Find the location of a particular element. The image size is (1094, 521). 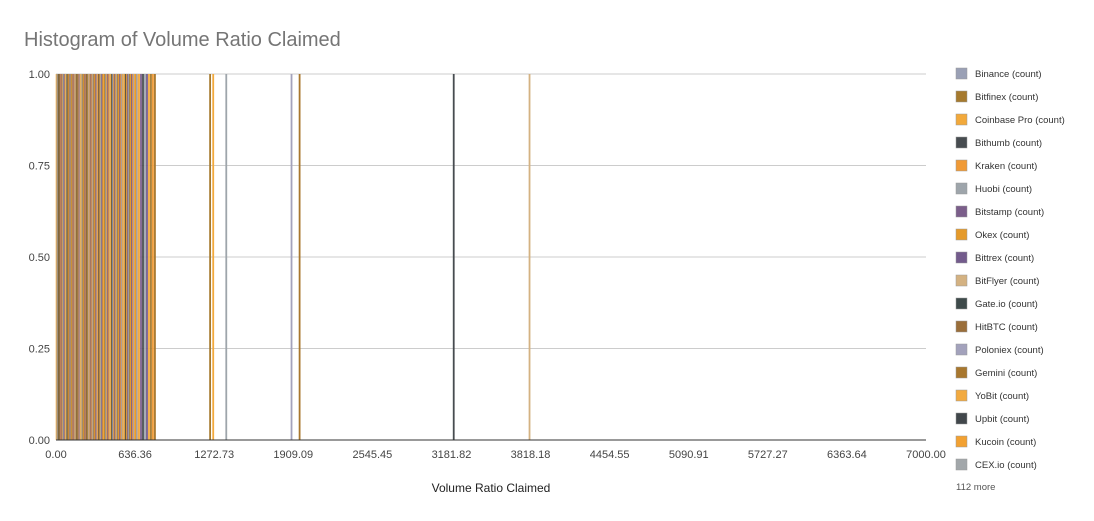

legend-item: YoBit (count) is located at coordinates (992, 395).